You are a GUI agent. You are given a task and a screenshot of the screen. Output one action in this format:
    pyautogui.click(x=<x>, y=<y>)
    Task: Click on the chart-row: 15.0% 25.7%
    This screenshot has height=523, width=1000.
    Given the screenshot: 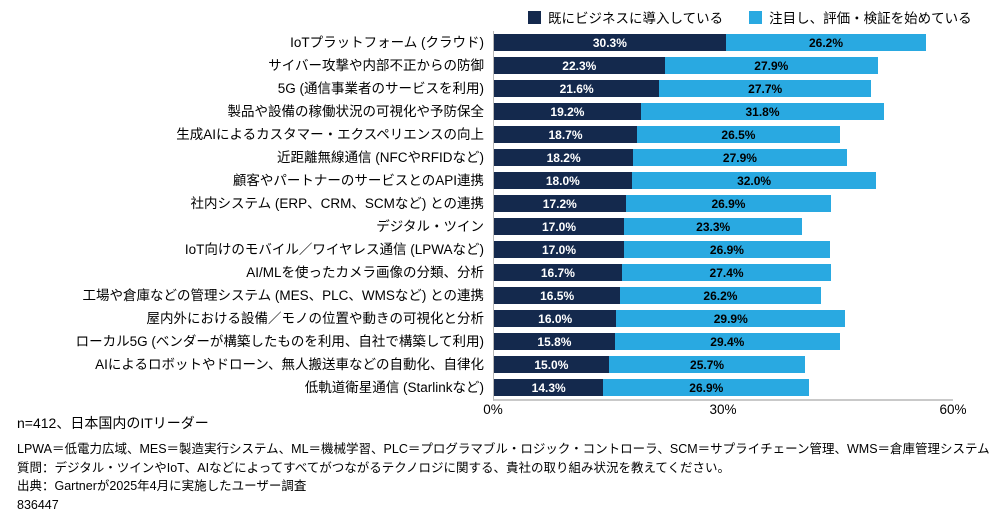 What is the action you would take?
    pyautogui.click(x=723, y=364)
    